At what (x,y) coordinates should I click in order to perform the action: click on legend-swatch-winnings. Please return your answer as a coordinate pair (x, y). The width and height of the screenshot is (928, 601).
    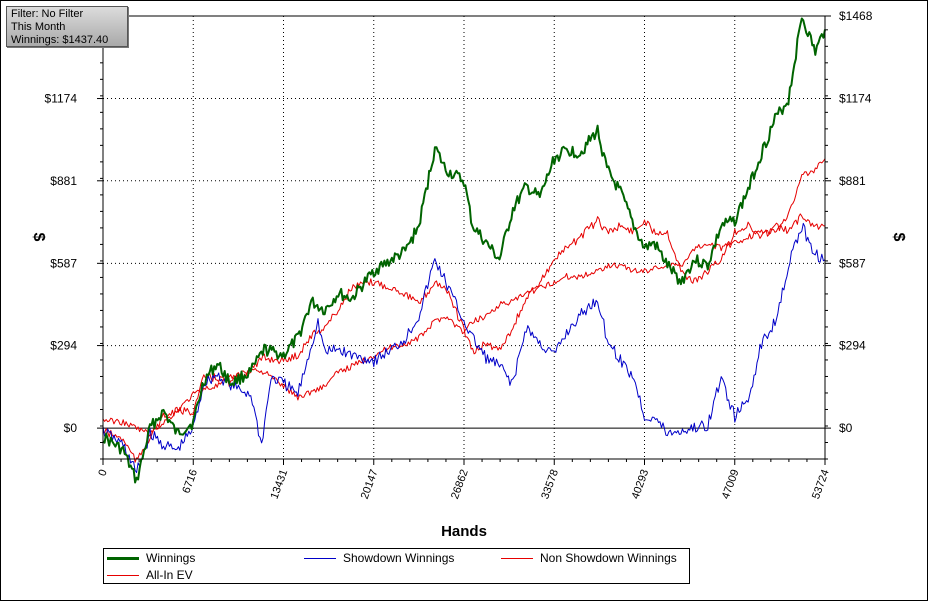
    Looking at the image, I should click on (123, 558).